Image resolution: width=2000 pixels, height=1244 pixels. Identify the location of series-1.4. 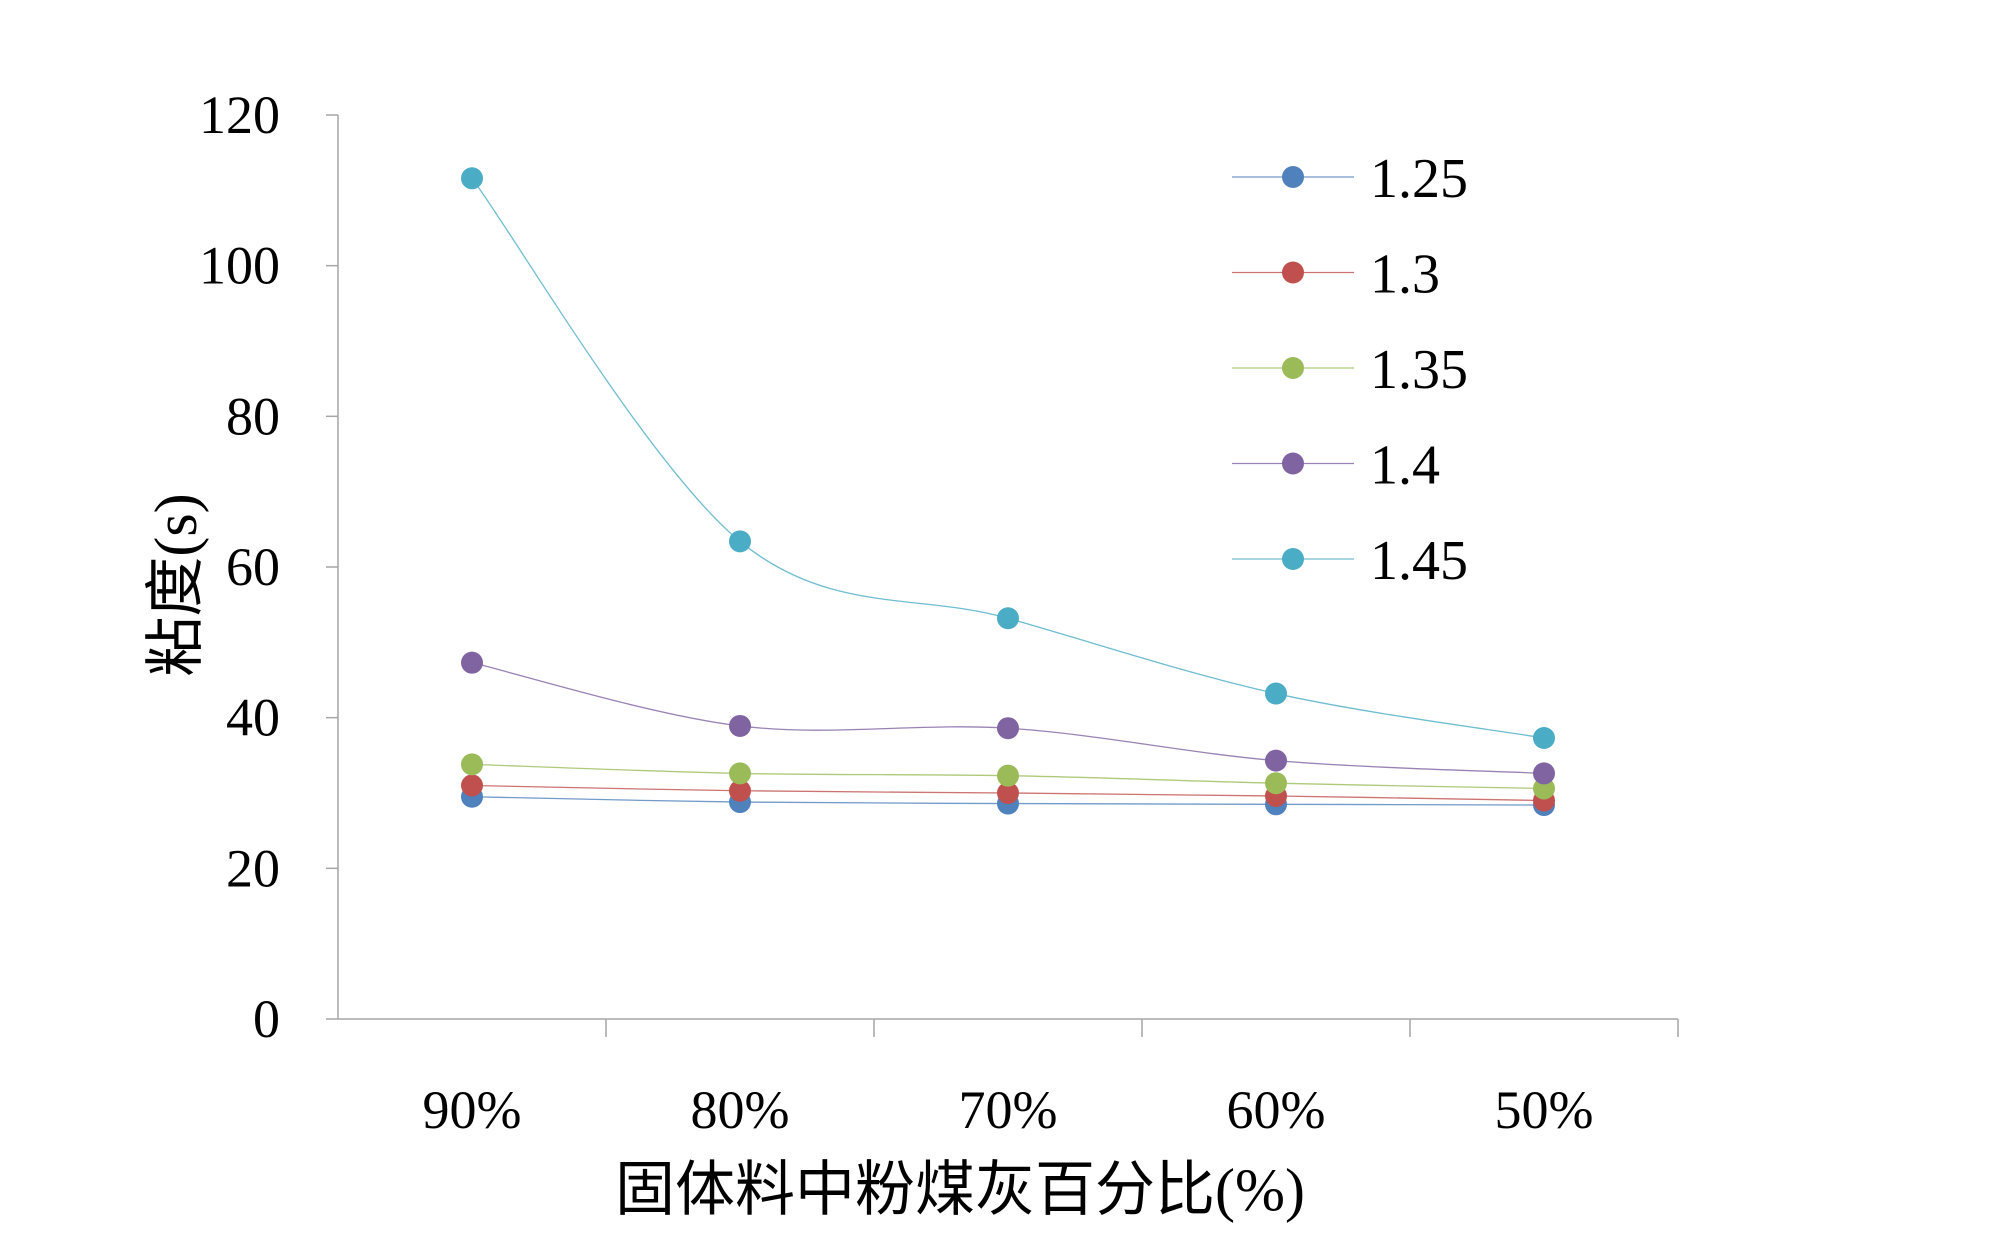
(1008, 718).